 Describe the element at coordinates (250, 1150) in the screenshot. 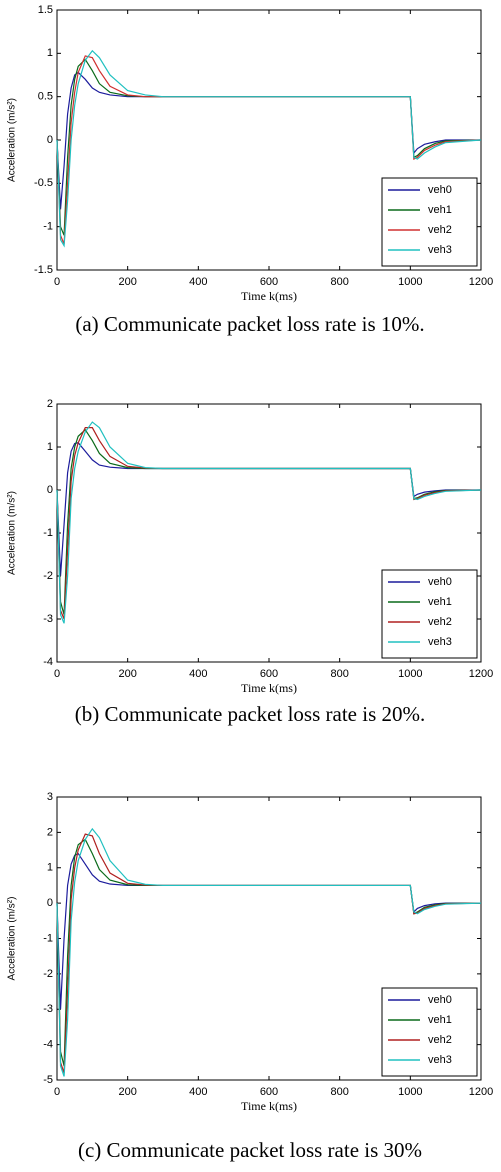

I see `caption: (c) Communicate packet loss rate is 30%` at that location.